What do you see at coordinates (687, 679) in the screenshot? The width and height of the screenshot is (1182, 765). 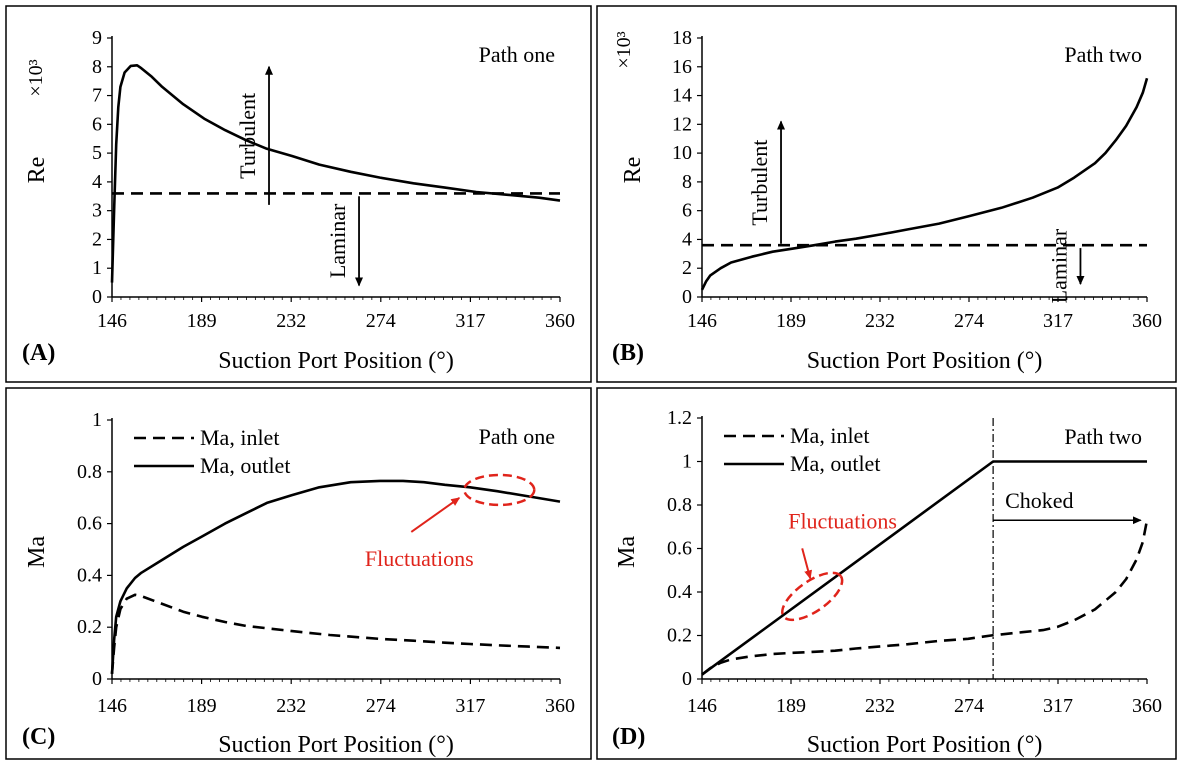 I see `panel-d-y-tick-label: 0` at bounding box center [687, 679].